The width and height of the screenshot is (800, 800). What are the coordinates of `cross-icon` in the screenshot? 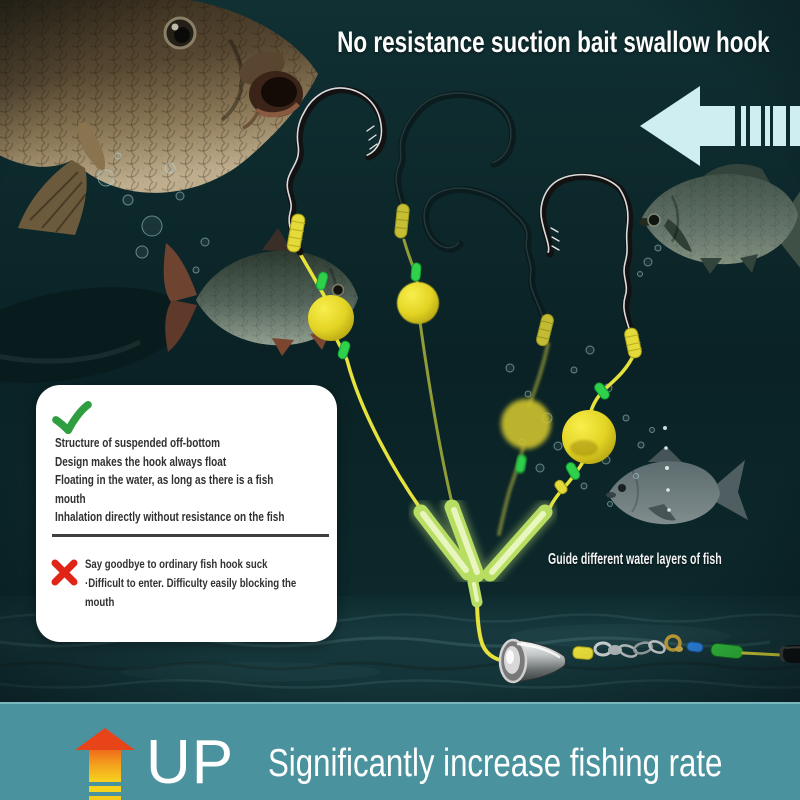 It's located at (64, 572).